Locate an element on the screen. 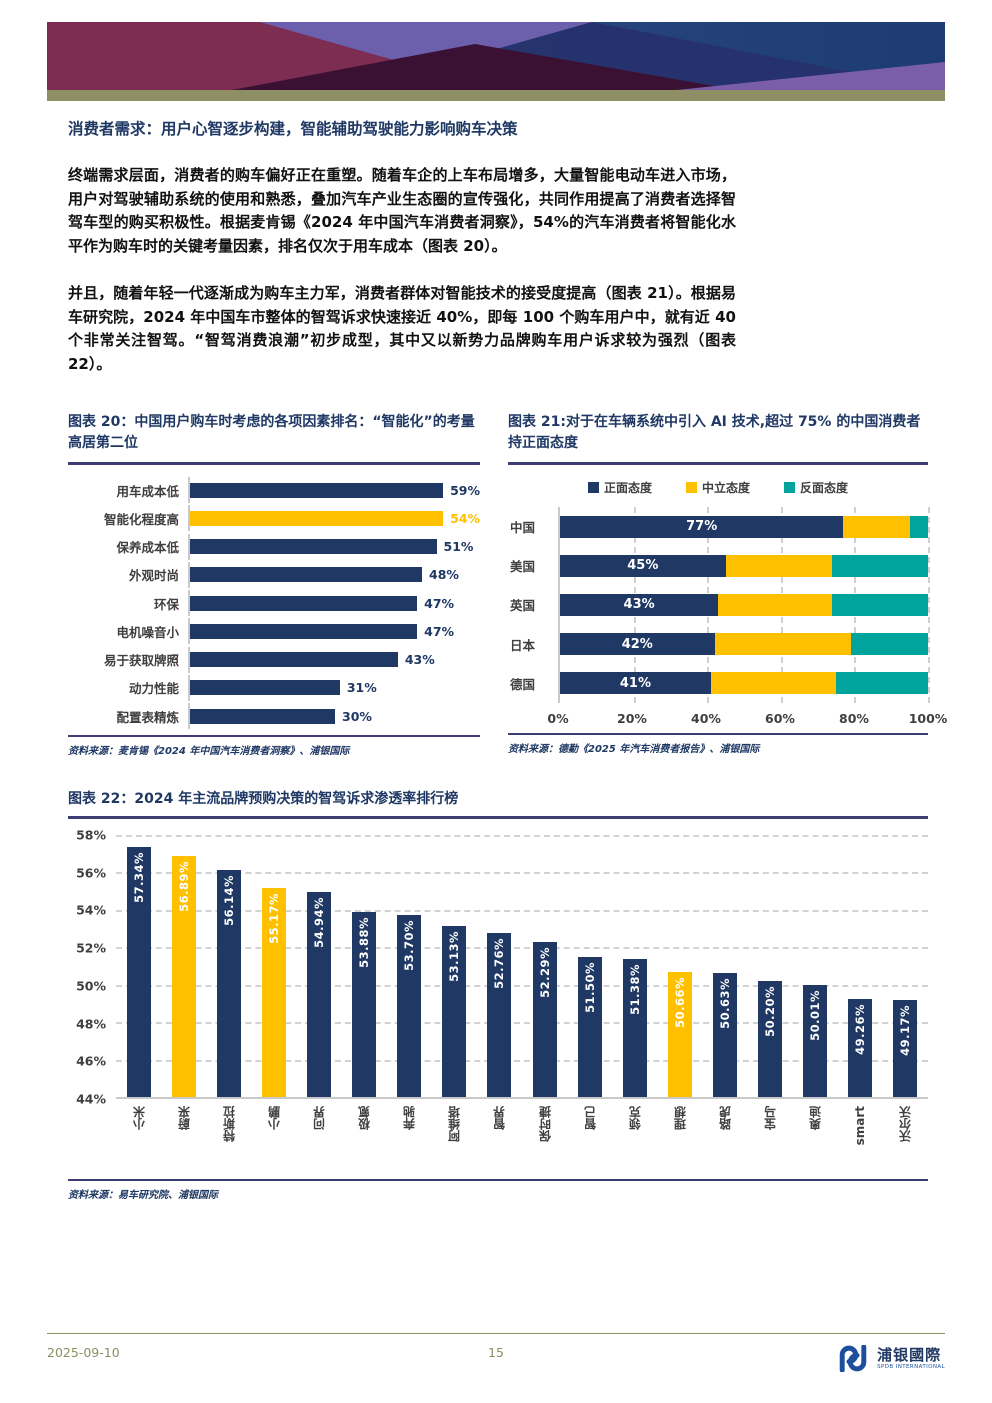 The height and width of the screenshot is (1403, 992). chart22-source: 资料来源：易车研究院、浦银国际 is located at coordinates (143, 1195).